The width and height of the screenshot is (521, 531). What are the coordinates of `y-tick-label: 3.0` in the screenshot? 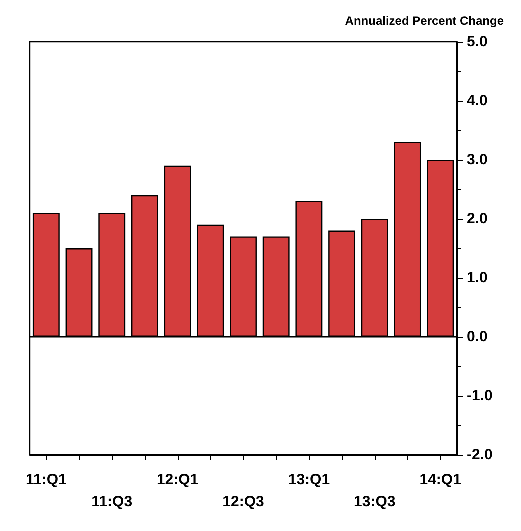 It's located at (477, 160).